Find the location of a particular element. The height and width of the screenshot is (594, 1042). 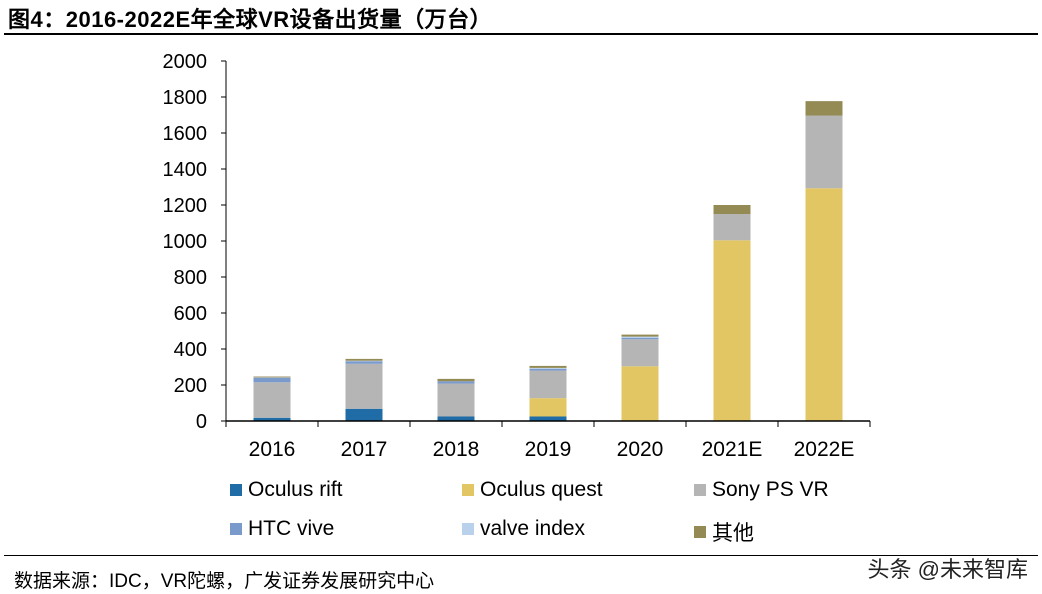

legend-item: Oculus rift is located at coordinates (286, 490).